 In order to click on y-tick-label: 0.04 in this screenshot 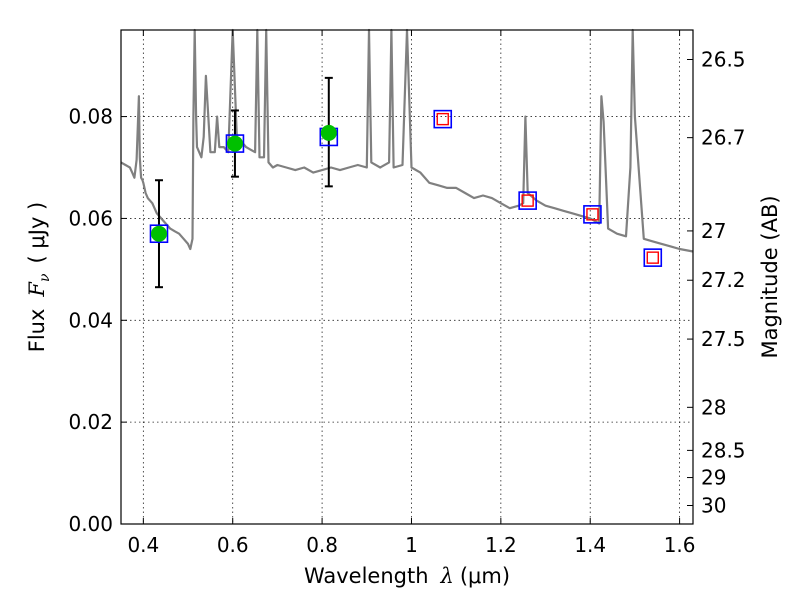, I will do `click(90, 320)`.